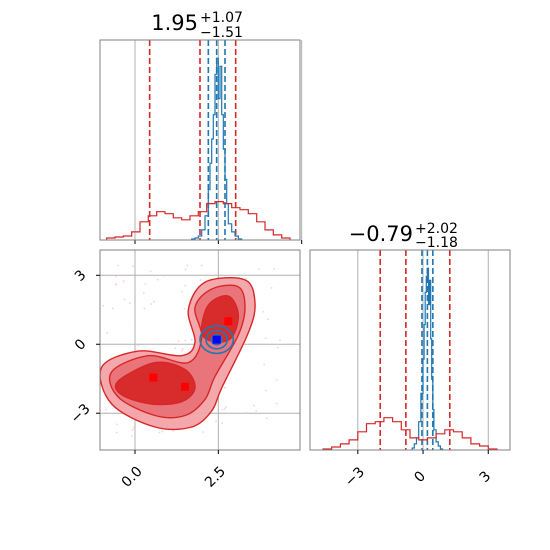 The width and height of the screenshot is (550, 550). What do you see at coordinates (81, 414) in the screenshot?
I see `bl-ytick-label: −3` at bounding box center [81, 414].